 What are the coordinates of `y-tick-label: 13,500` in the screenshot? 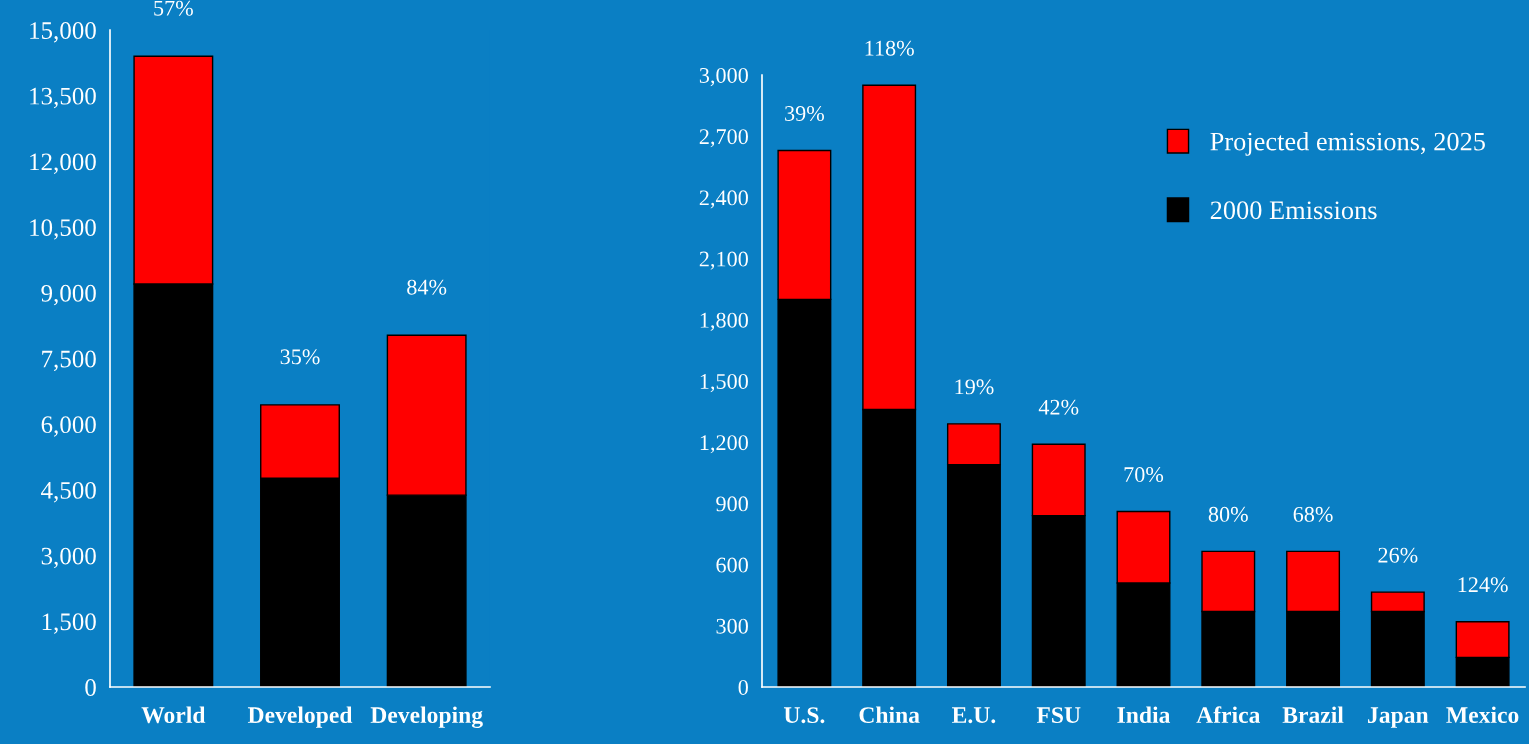 It's located at (63, 98).